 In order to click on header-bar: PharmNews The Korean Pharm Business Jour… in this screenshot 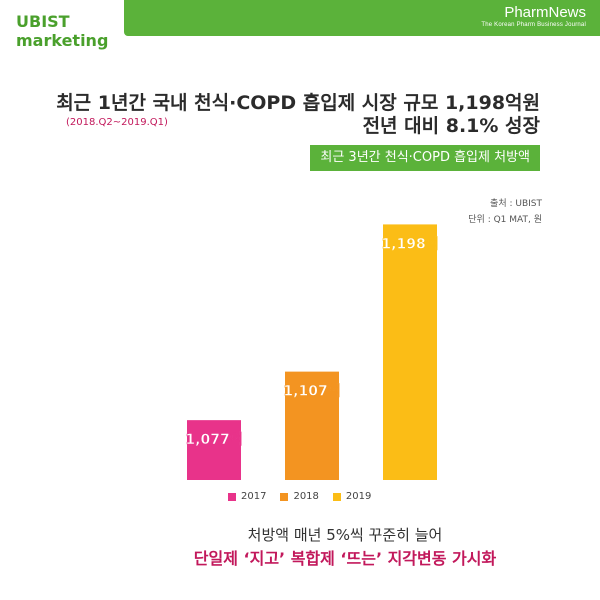, I will do `click(362, 18)`.